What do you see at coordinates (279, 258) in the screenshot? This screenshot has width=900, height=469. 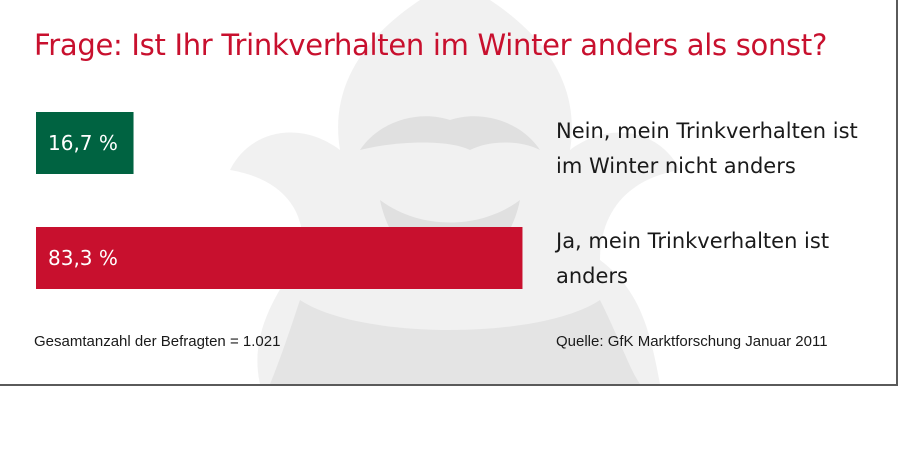 I see `bar-ja` at bounding box center [279, 258].